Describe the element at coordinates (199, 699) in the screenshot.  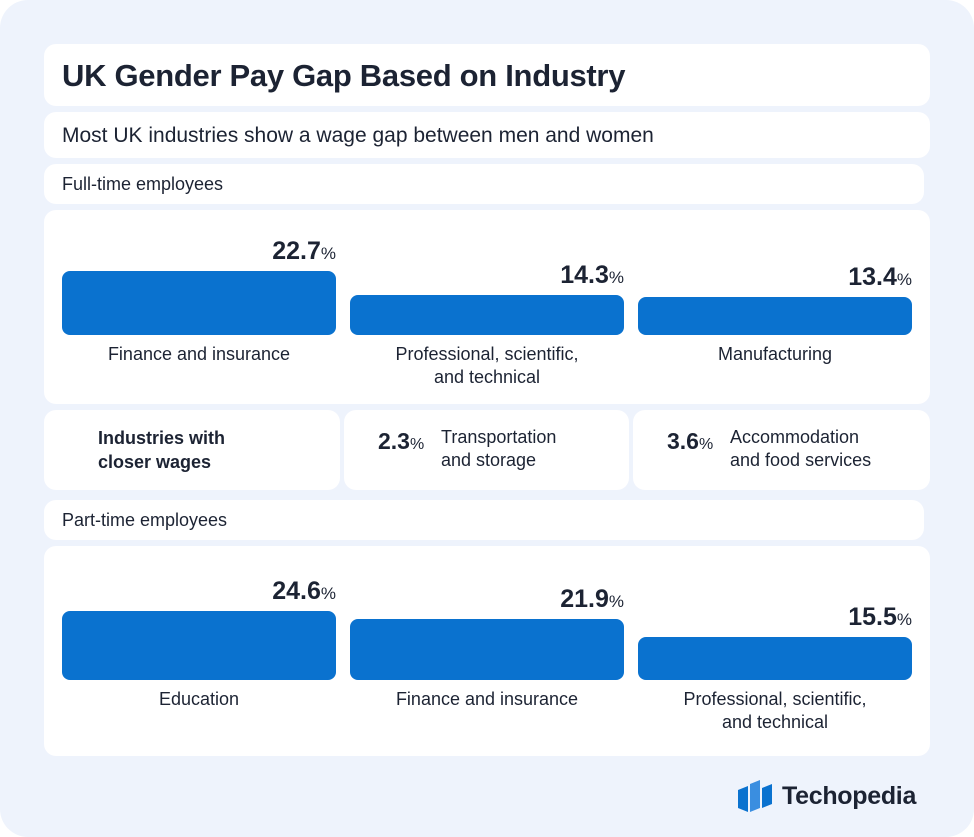
I see `category-label-pt-education: Education` at that location.